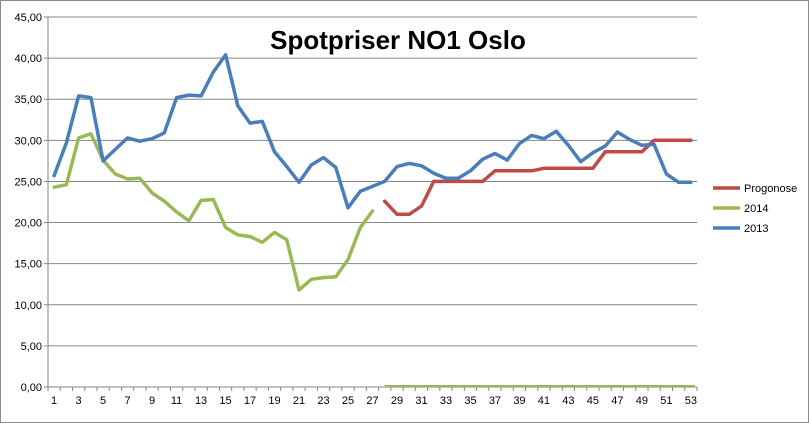  I want to click on x-tick-label: 11, so click(176, 401).